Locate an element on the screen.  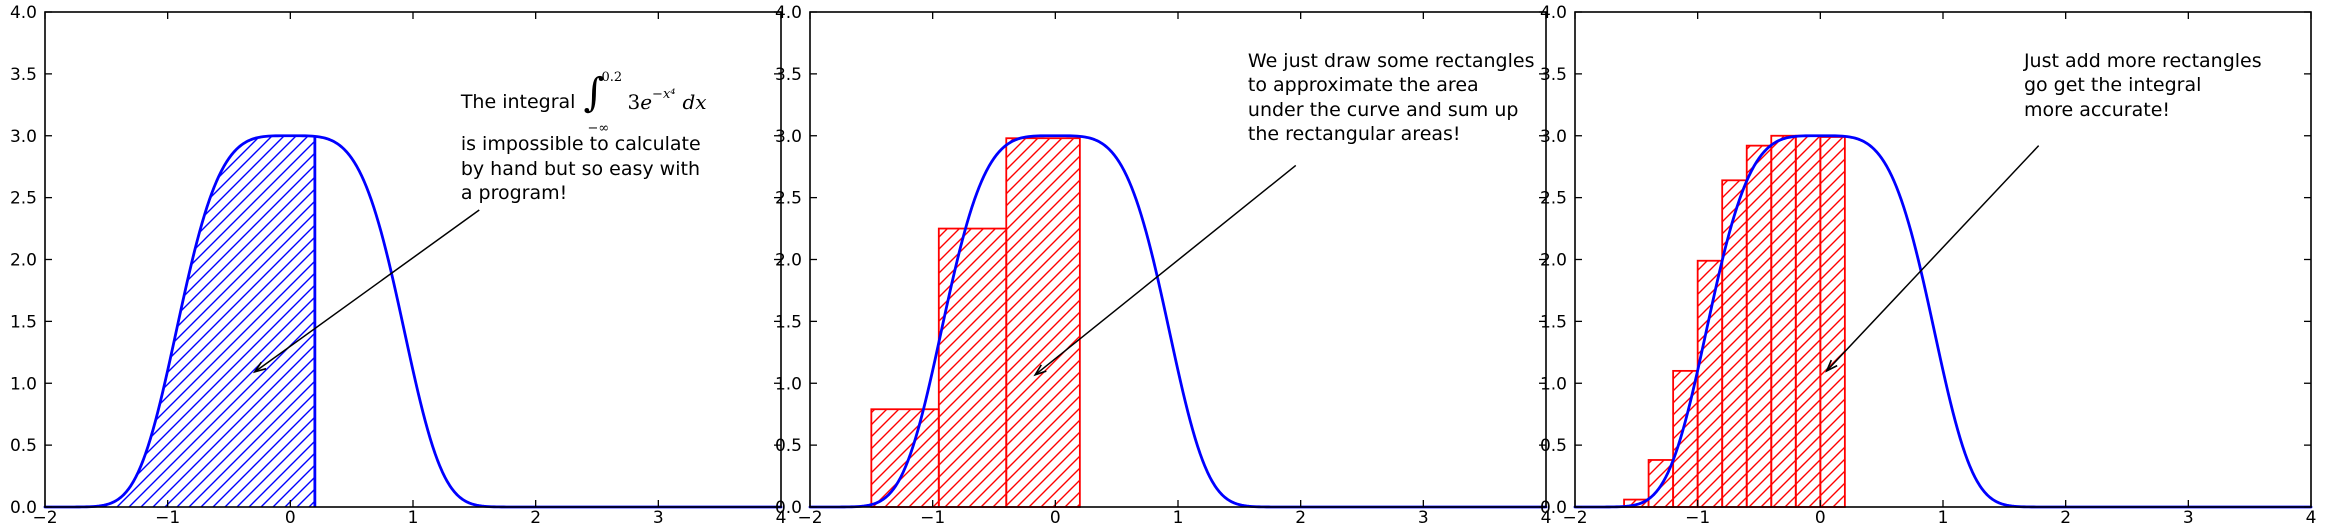
integral-expression: The integral ∫ 0.2 −∞ 3 e −x⁴ dx is located at coordinates (583, 103).